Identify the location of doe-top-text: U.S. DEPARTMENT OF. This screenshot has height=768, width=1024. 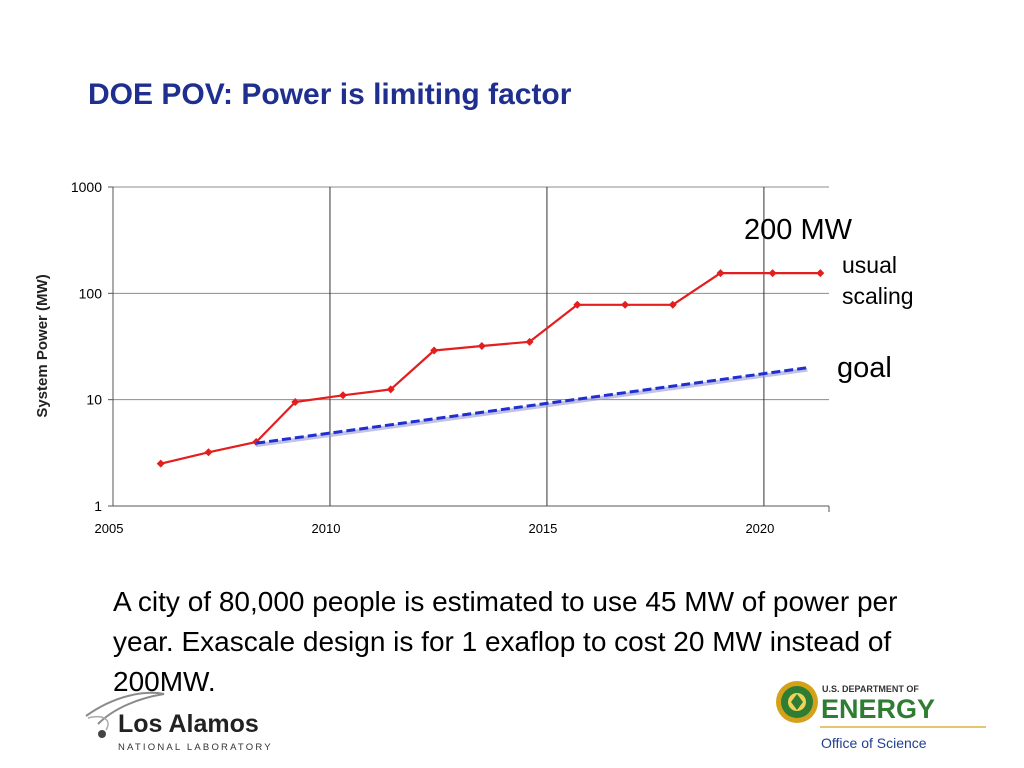
(870, 689).